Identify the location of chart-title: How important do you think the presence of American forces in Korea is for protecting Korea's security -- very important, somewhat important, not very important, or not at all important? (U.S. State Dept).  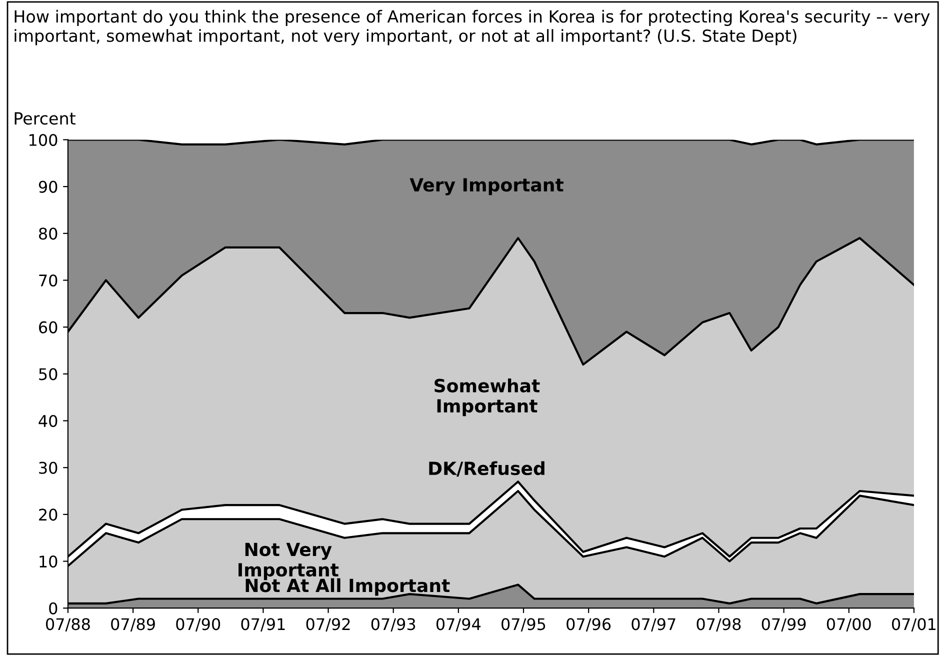
(472, 28).